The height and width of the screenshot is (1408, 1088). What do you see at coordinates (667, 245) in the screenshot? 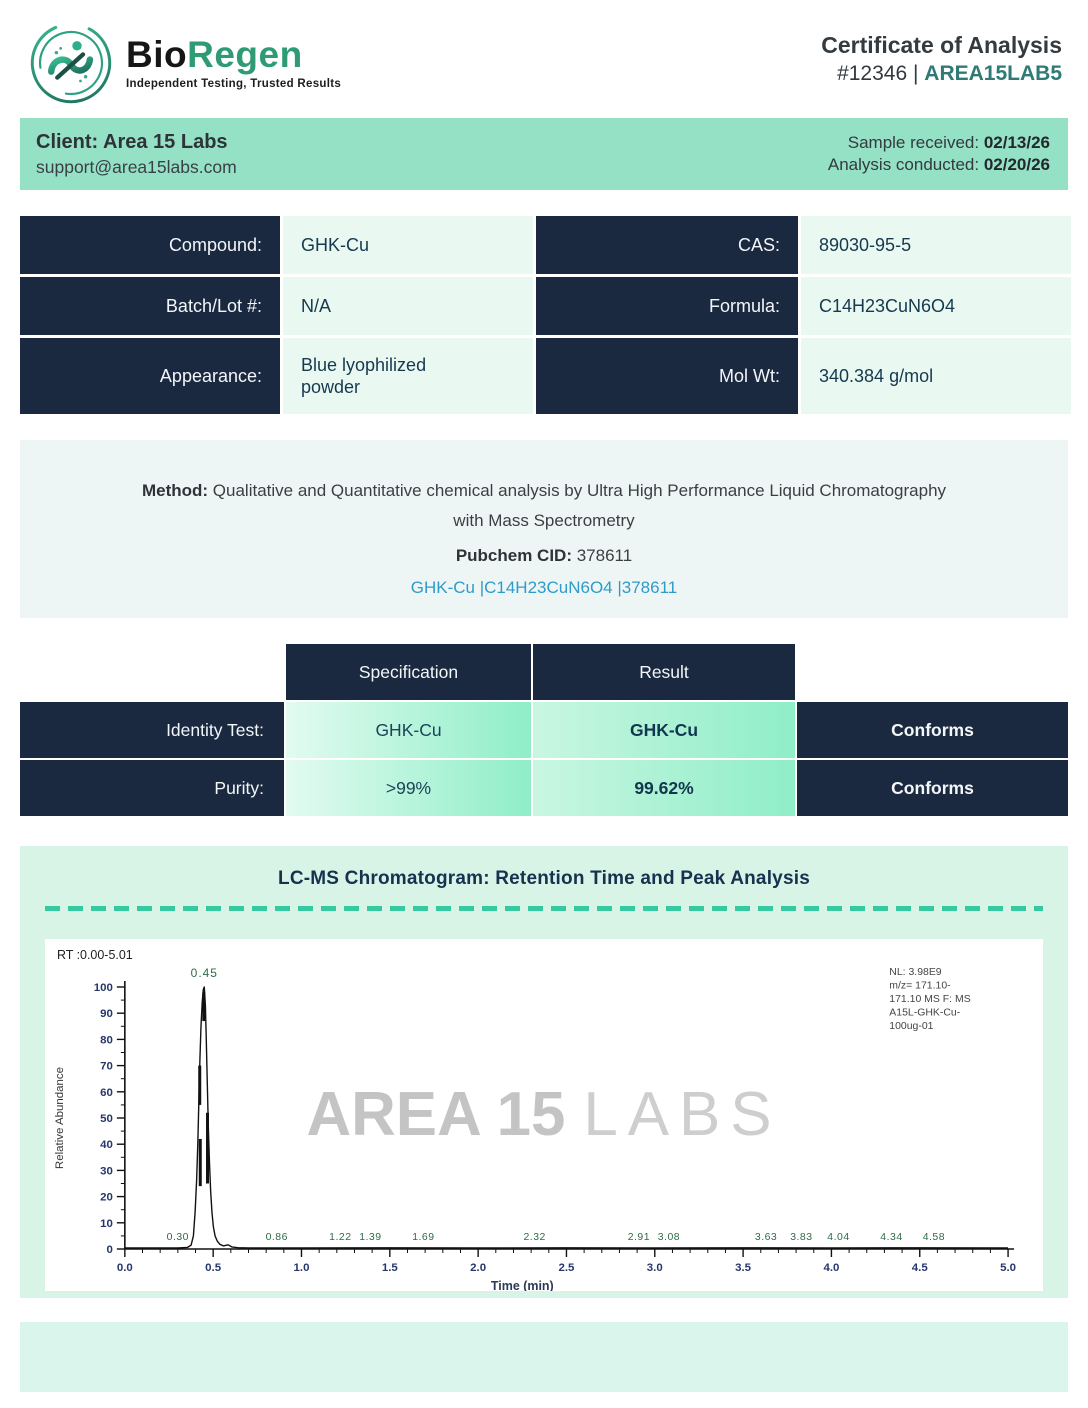
I see `cas-label: CAS:` at bounding box center [667, 245].